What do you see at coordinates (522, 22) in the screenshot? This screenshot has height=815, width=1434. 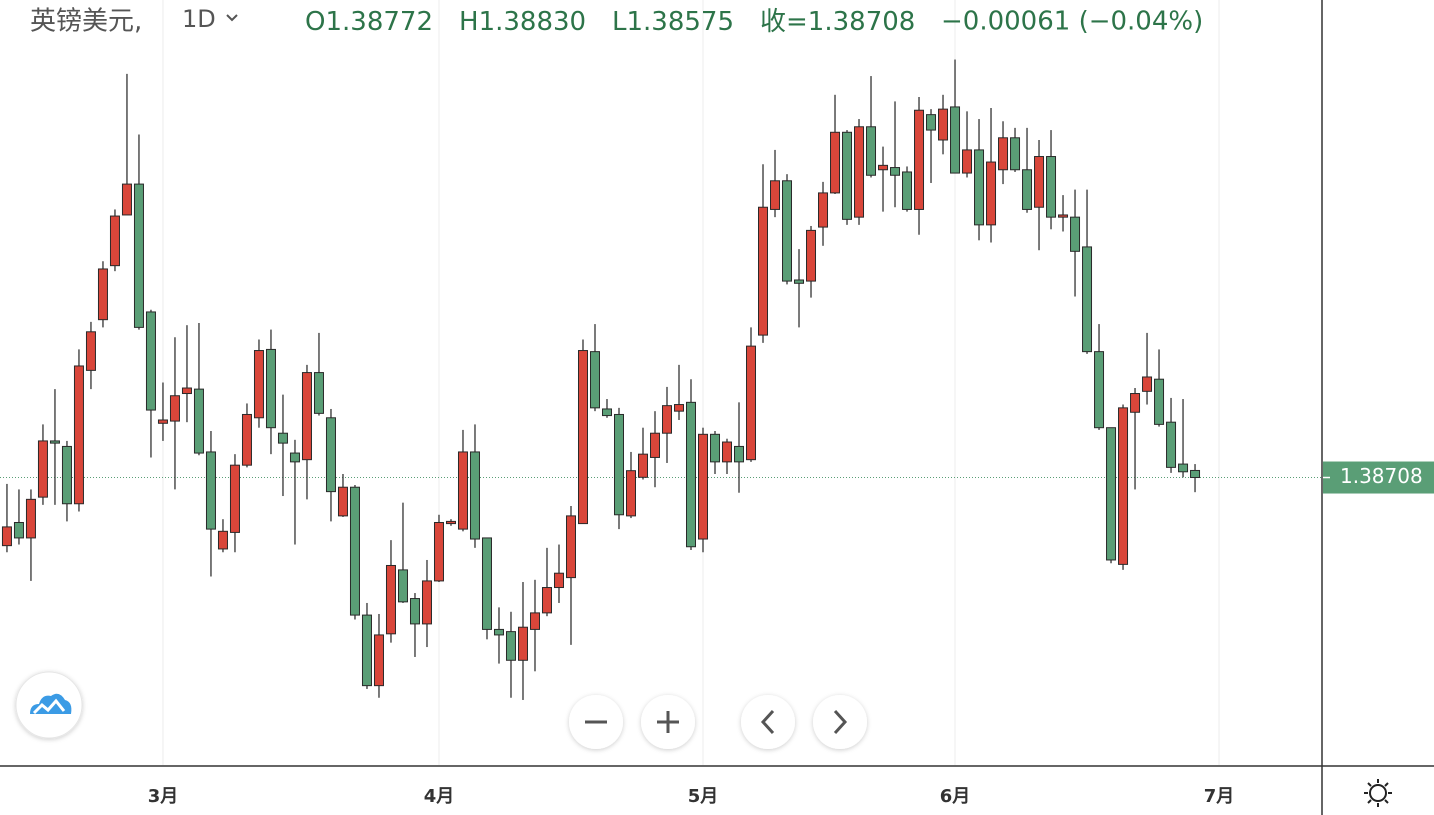 I see `quote-item: H1.38830` at bounding box center [522, 22].